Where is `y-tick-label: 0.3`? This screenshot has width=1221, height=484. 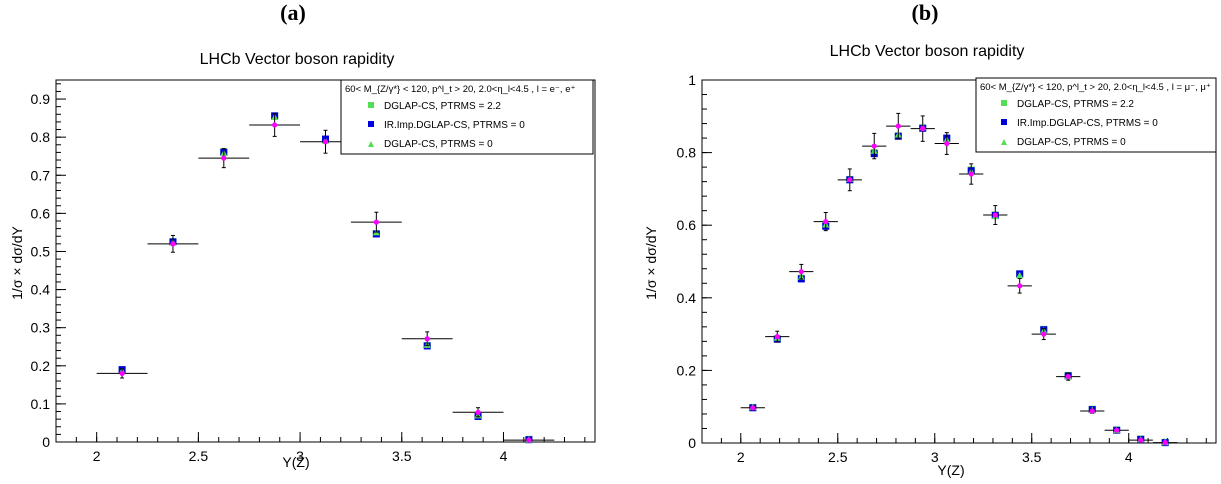
y-tick-label: 0.3 is located at coordinates (41, 328).